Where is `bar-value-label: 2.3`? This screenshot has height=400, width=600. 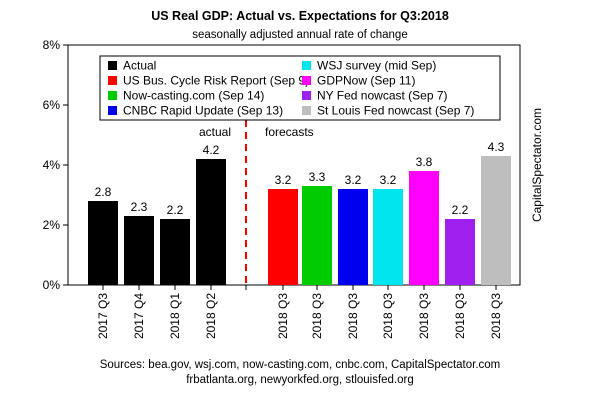 bar-value-label: 2.3 is located at coordinates (139, 207).